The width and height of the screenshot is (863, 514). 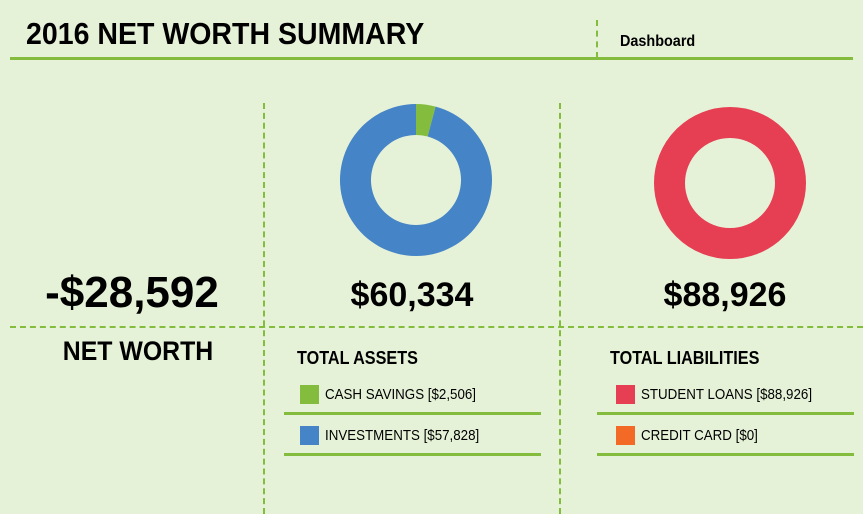 I want to click on donut-slice-investments, so click(x=415, y=180).